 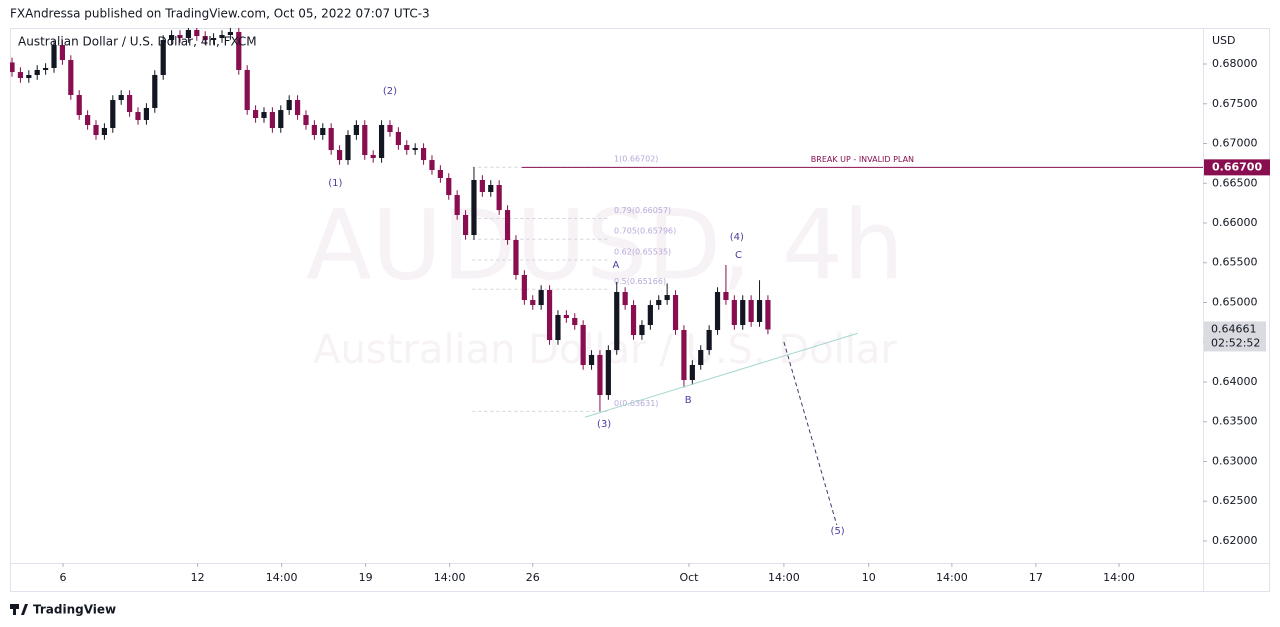 I want to click on footer-brand: TradingView, so click(x=74, y=610).